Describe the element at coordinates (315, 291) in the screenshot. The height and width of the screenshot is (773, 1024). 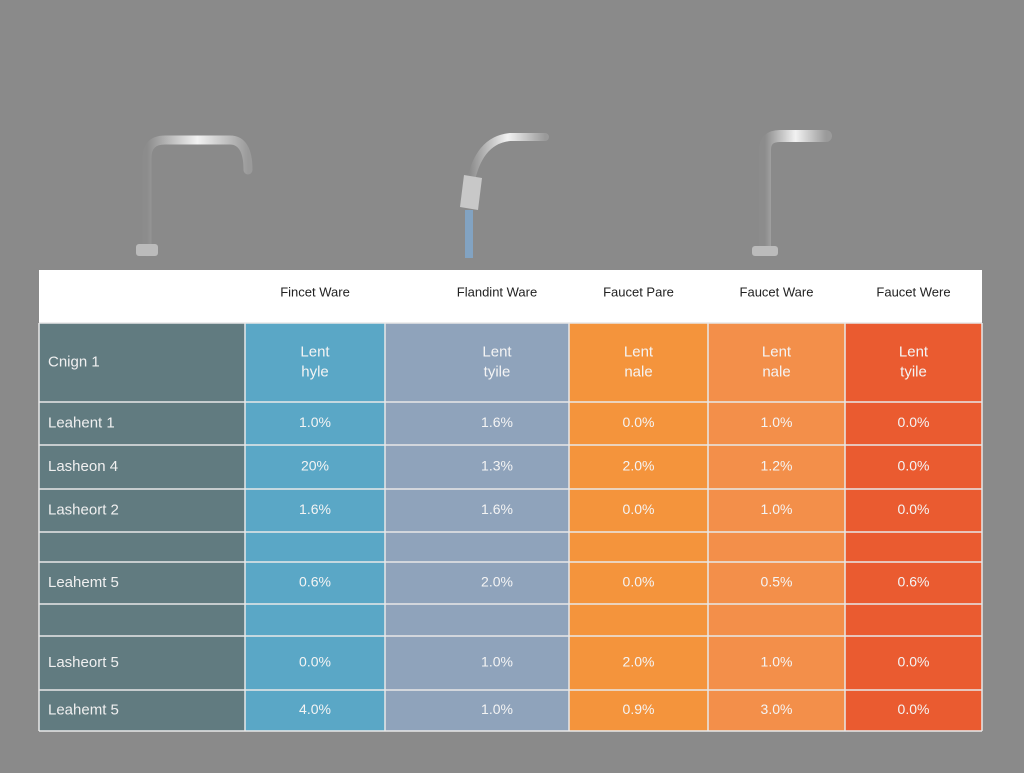
I see `column-header: Fincet Ware` at that location.